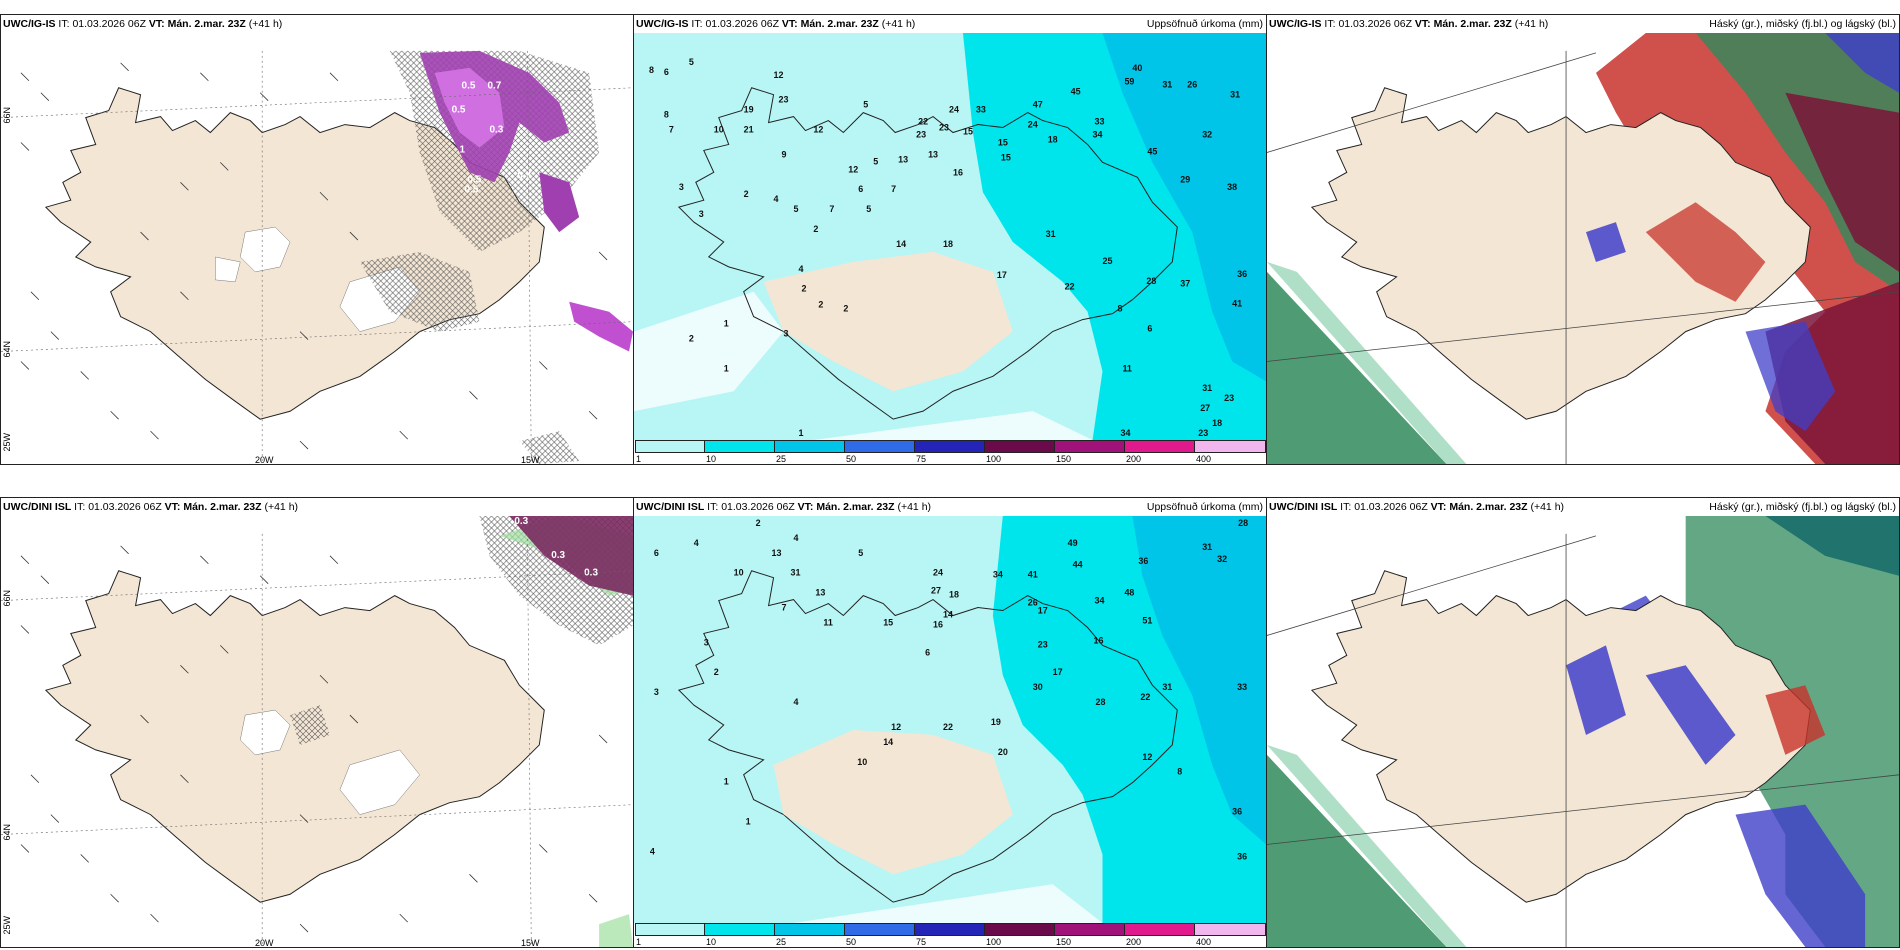 Image resolution: width=1900 pixels, height=950 pixels. I want to click on precip-value: 45, so click(1152, 151).